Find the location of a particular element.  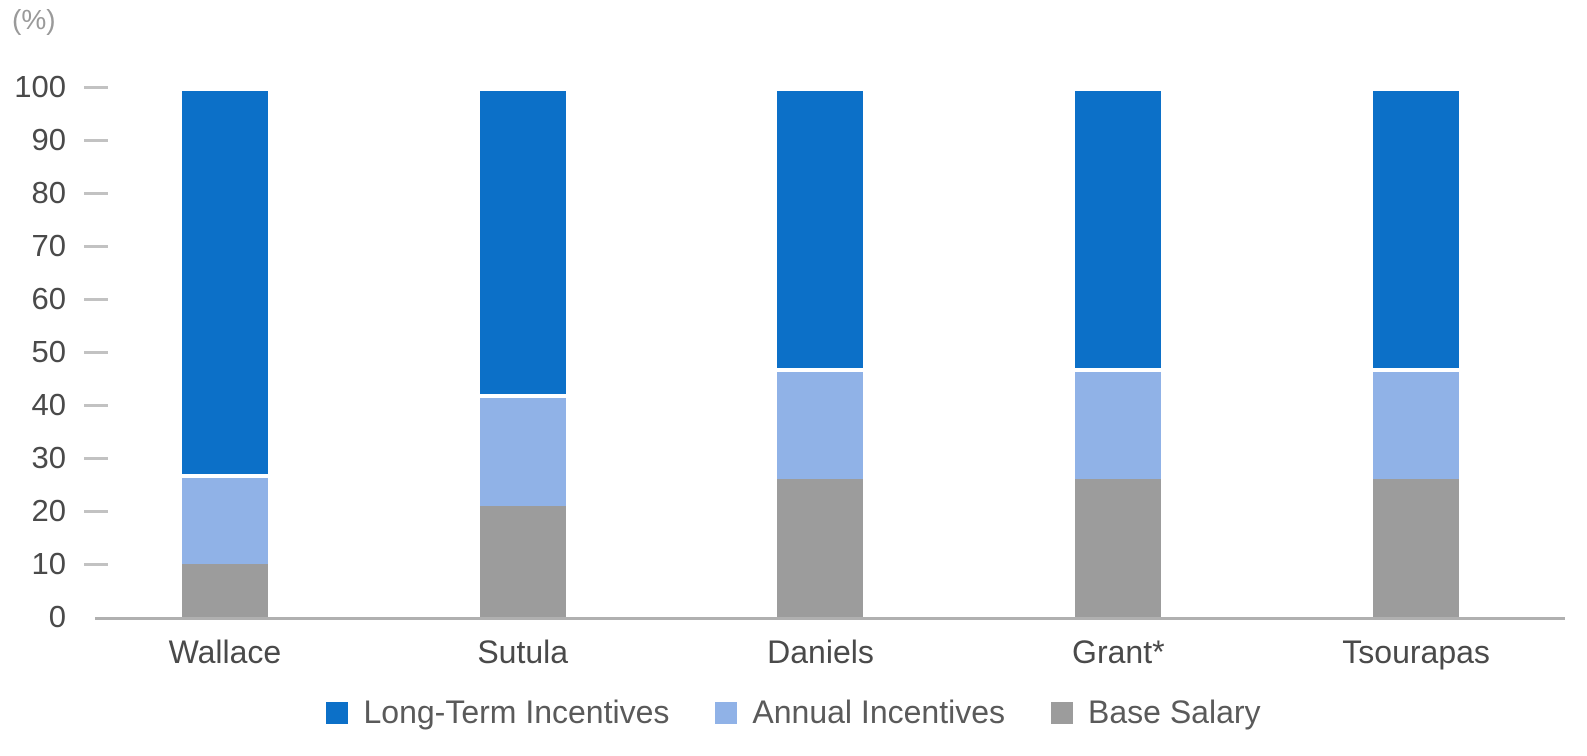

y-tick-label: 80 is located at coordinates (48, 192).